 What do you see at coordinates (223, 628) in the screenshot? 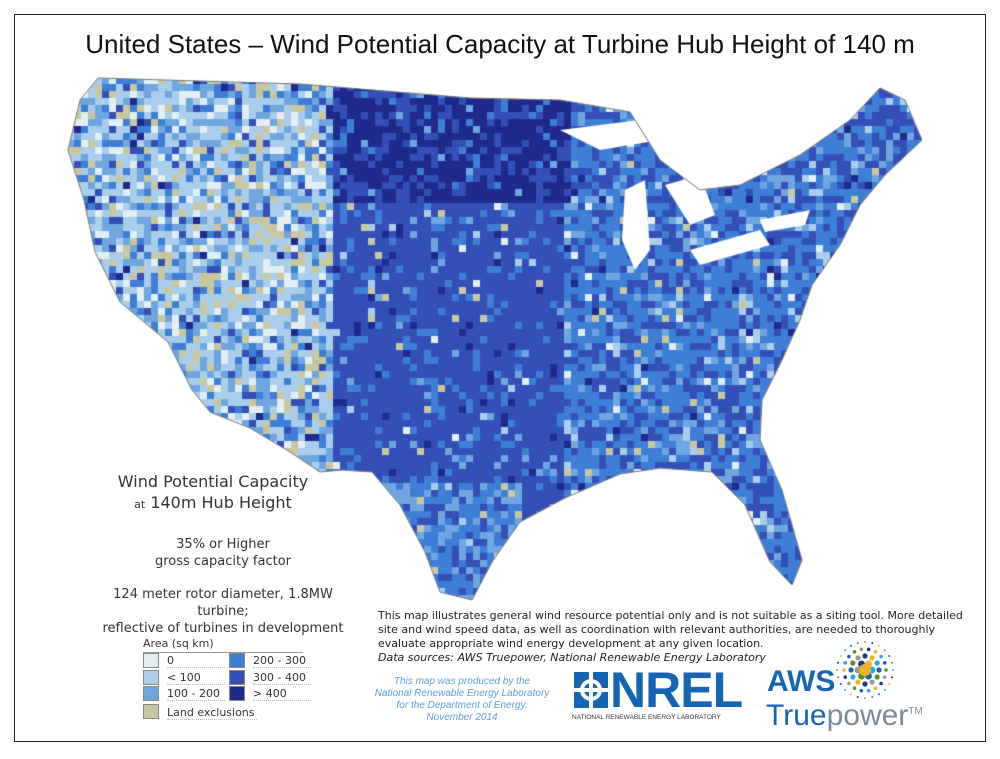
I see `note2-line2: reflective of turbines in development` at bounding box center [223, 628].